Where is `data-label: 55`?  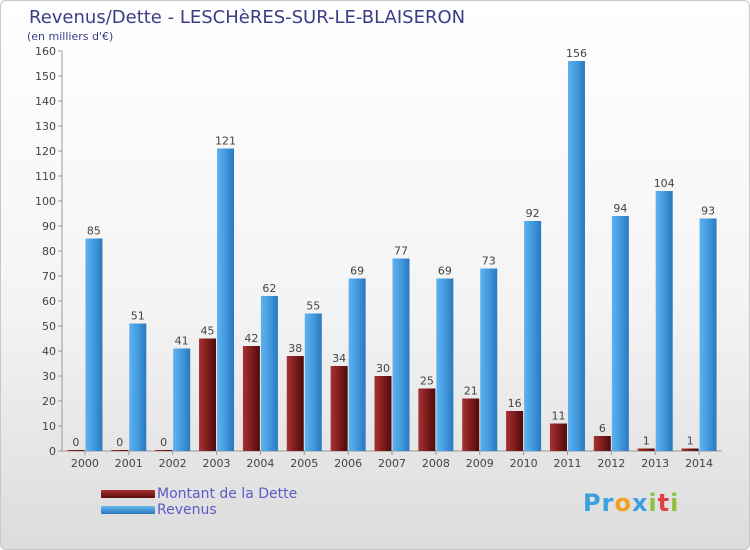 data-label: 55 is located at coordinates (313, 306).